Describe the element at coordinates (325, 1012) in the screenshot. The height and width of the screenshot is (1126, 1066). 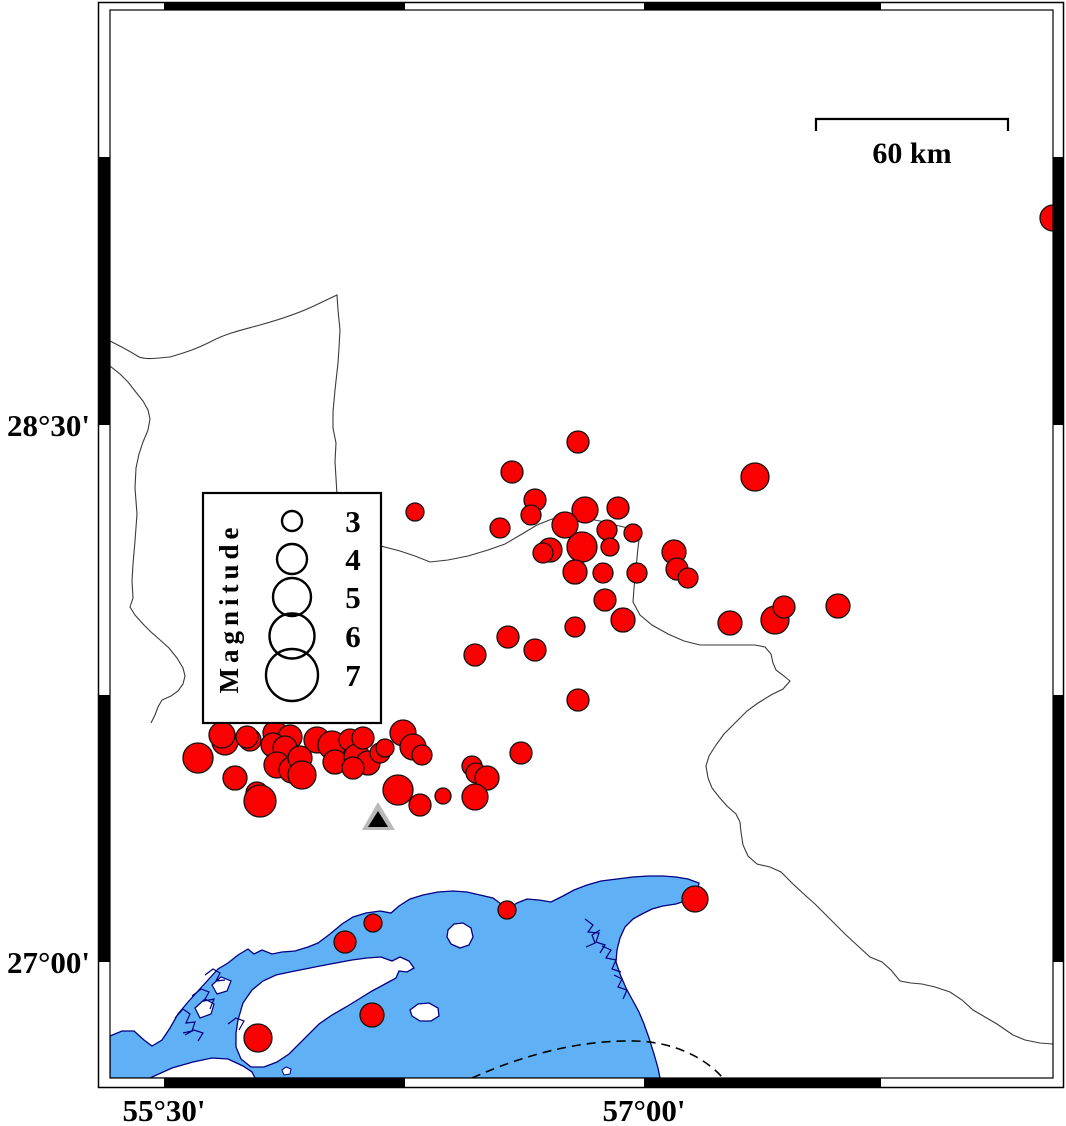
I see `island-qeshm` at that location.